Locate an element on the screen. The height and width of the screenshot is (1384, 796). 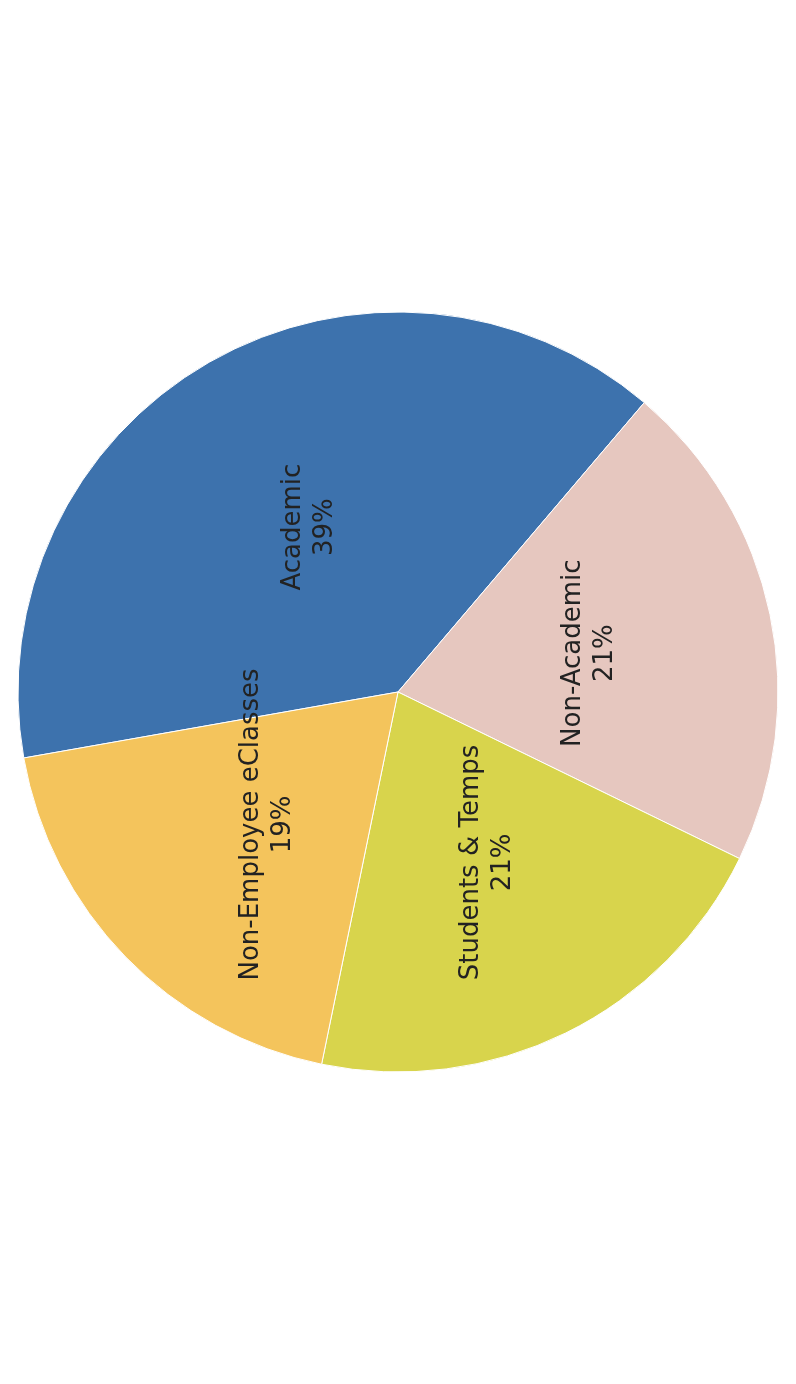
slice-label: Non-Academic is located at coordinates (570, 653).